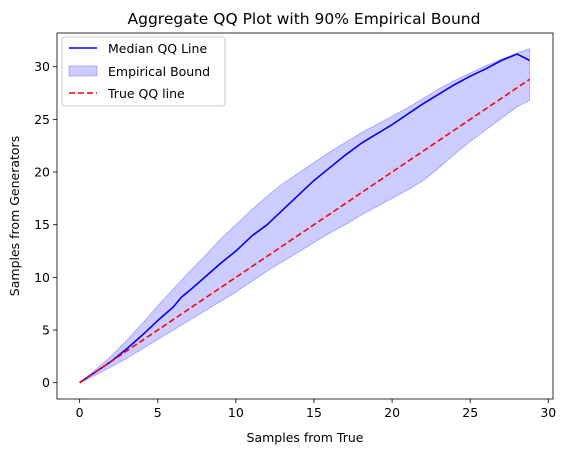 The width and height of the screenshot is (567, 455). Describe the element at coordinates (146, 93) in the screenshot. I see `legend-true-label: True QQ line` at that location.